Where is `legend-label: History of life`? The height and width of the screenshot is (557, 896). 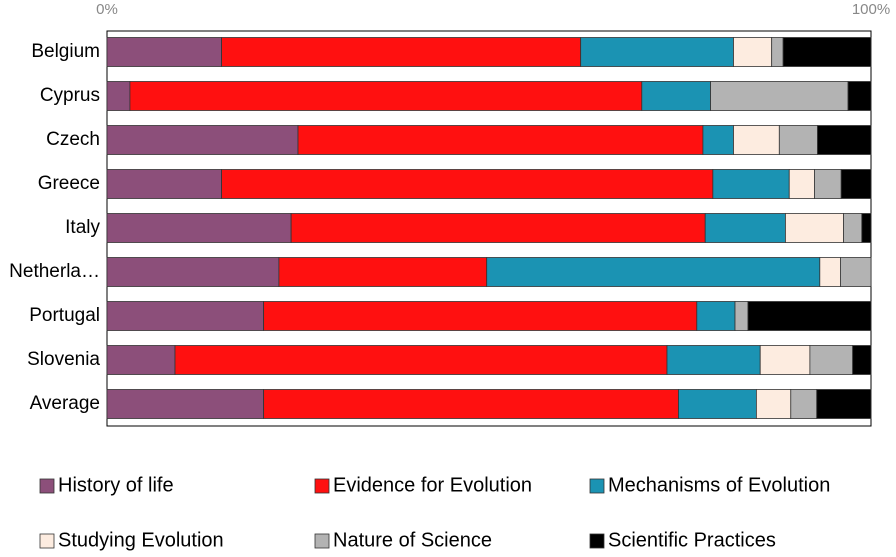
legend-label: History of life is located at coordinates (116, 485).